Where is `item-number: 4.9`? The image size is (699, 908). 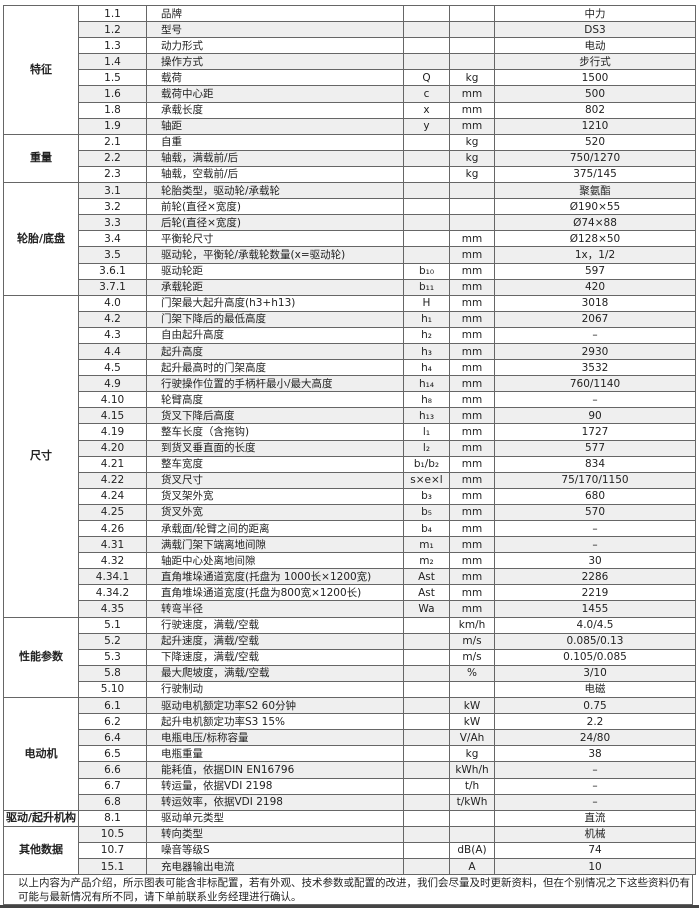 item-number: 4.9 is located at coordinates (112, 384).